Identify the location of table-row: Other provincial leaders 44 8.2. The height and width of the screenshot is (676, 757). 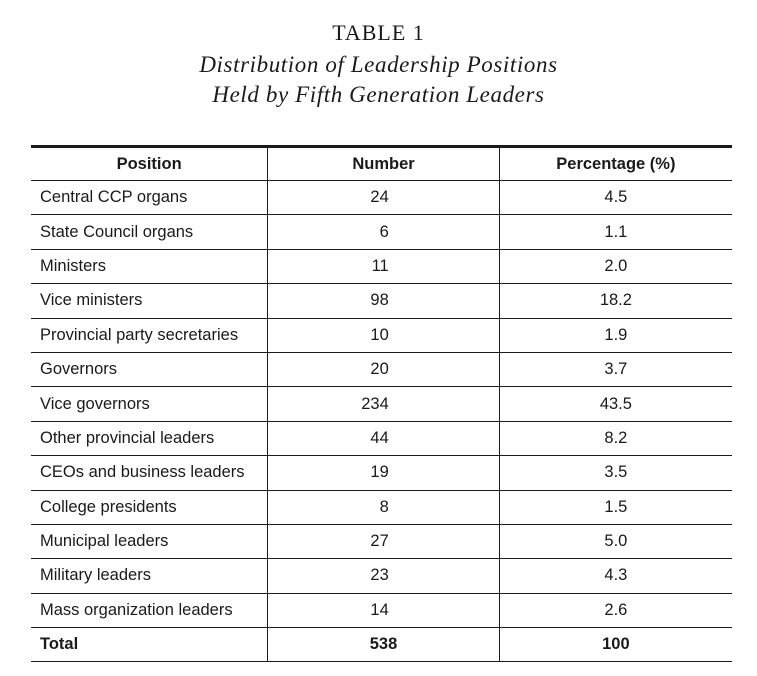
(381, 439).